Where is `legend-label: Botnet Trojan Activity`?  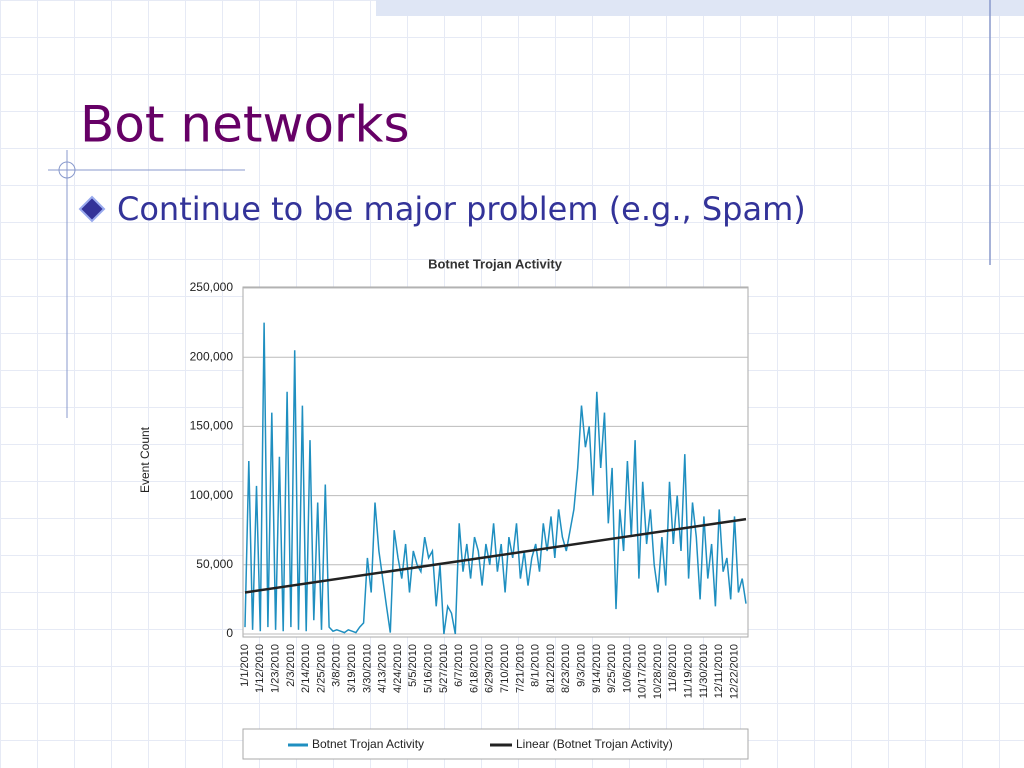 legend-label: Botnet Trojan Activity is located at coordinates (368, 744).